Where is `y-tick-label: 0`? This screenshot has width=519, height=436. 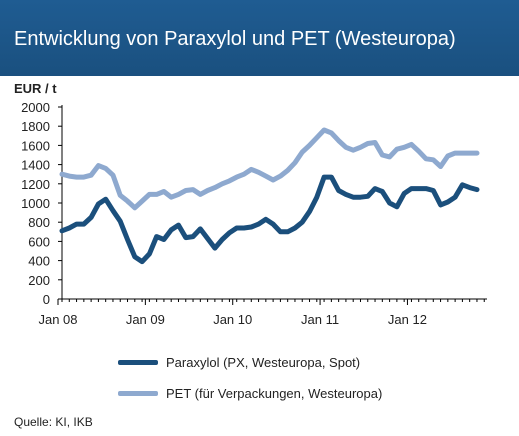
y-tick-label: 0 is located at coordinates (46, 299).